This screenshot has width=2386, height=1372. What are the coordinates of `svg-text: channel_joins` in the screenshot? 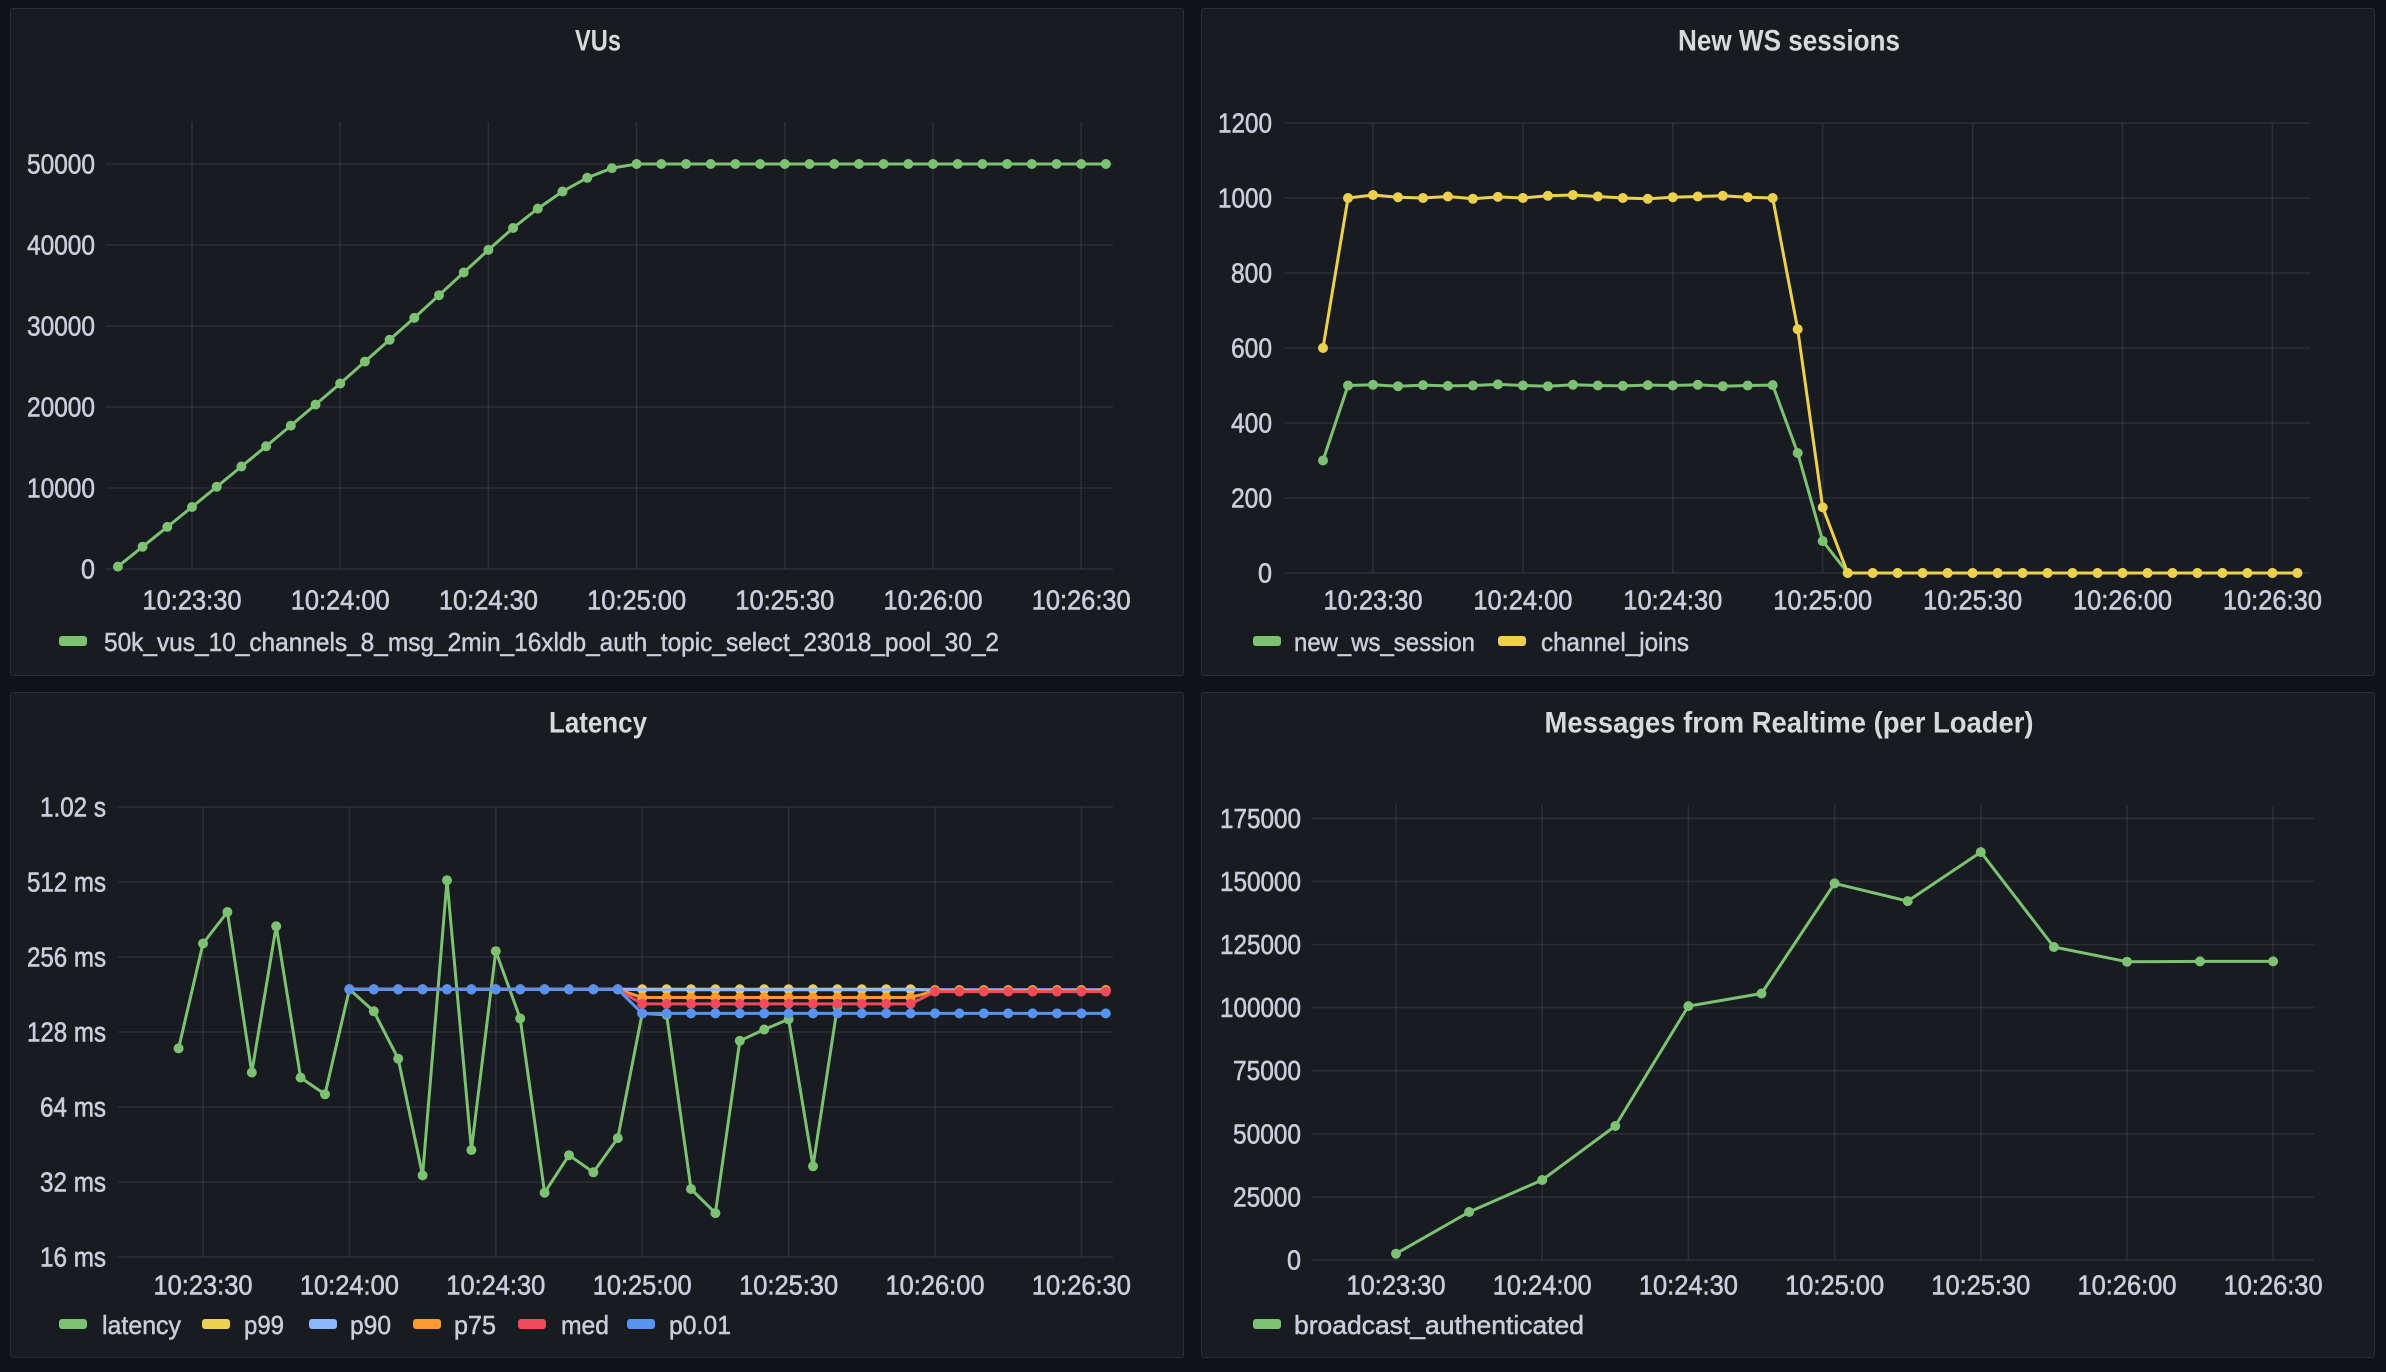 It's located at (1615, 642).